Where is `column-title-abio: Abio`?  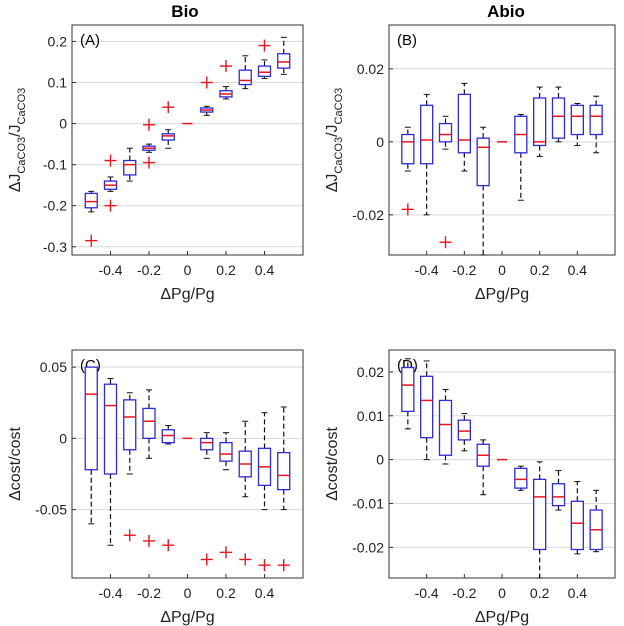 column-title-abio: Abio is located at coordinates (506, 11).